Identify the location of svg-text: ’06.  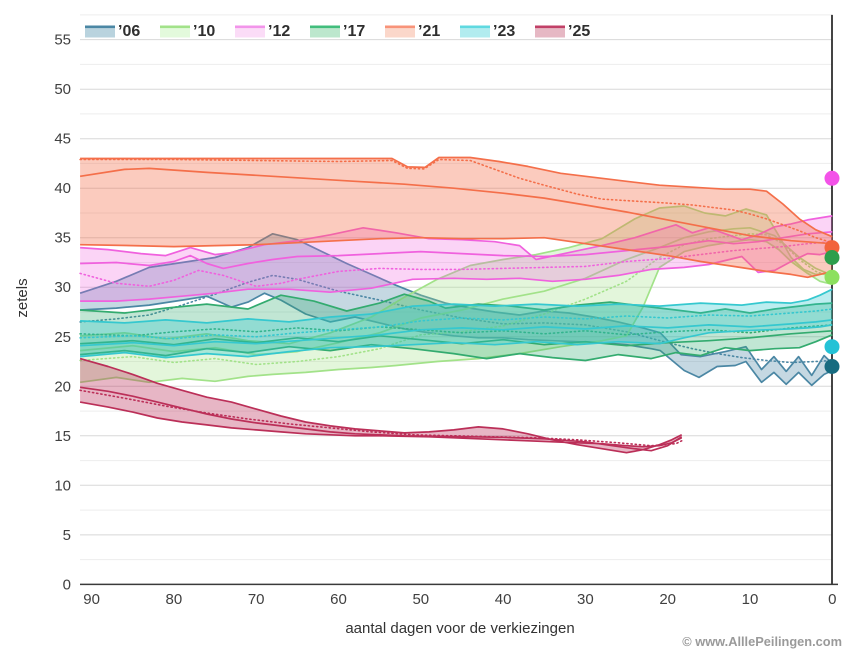
(129, 31).